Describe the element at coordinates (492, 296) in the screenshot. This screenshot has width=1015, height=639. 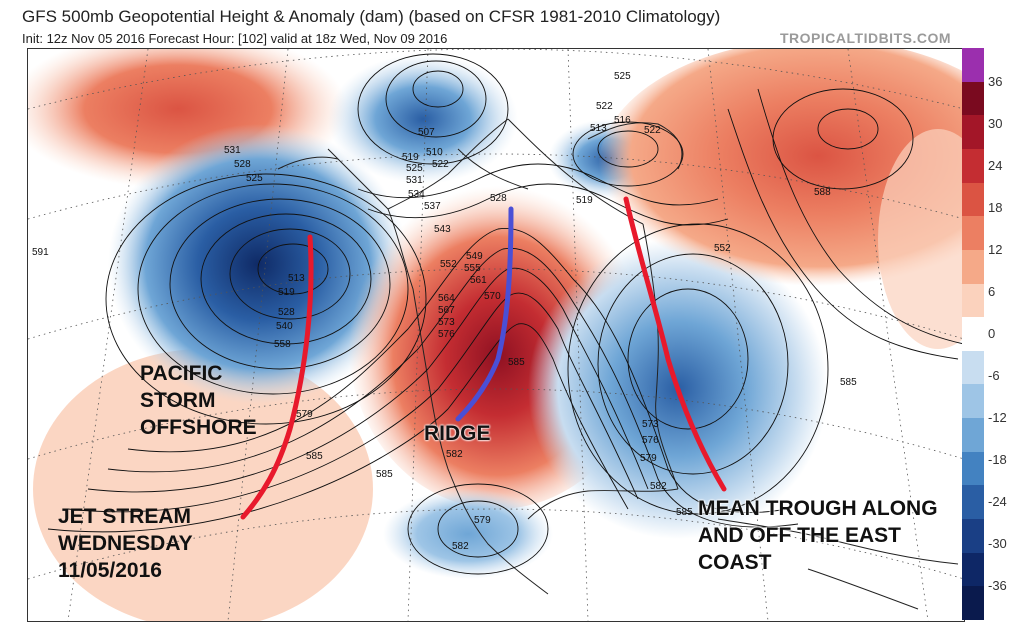
I see `contour-label: 570` at that location.